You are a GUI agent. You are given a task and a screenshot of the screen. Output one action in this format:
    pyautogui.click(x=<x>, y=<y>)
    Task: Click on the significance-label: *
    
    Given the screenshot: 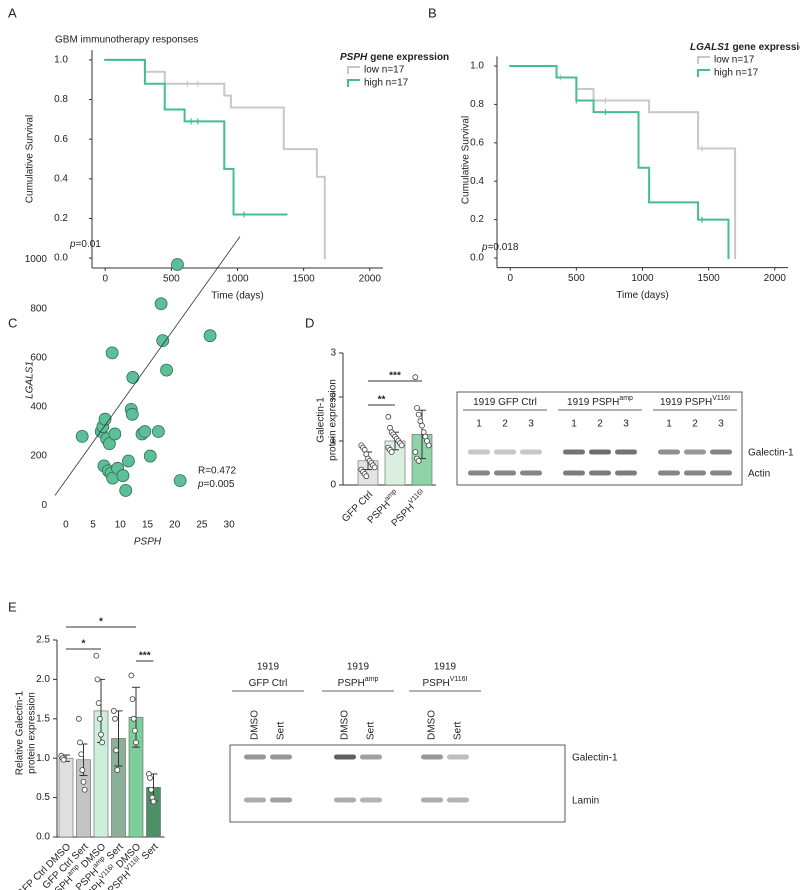 What is the action you would take?
    pyautogui.click(x=101, y=622)
    